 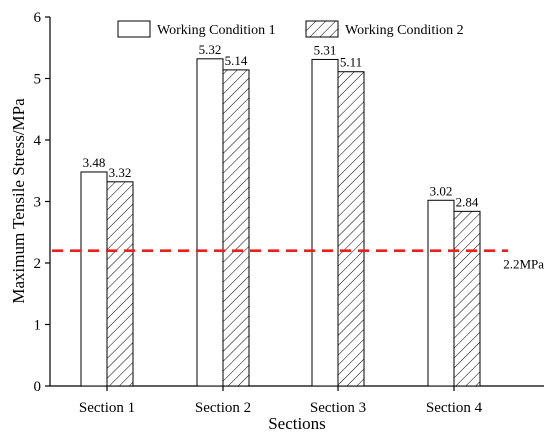 I want to click on x-tick-label: Section 2, so click(x=223, y=408).